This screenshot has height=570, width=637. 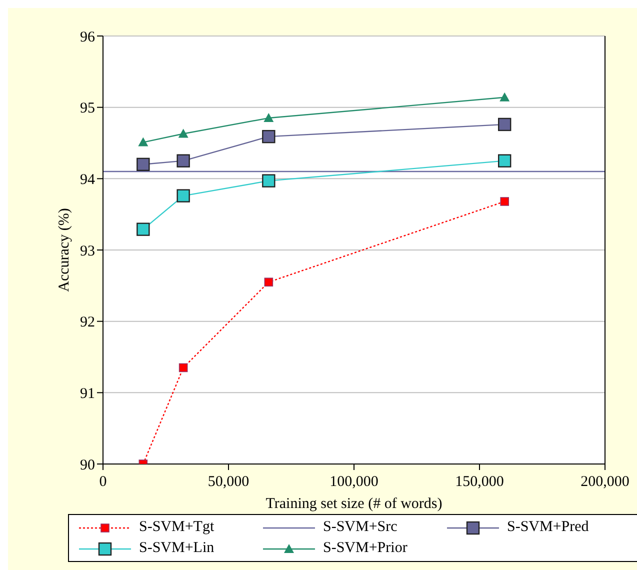 I want to click on x-tick-label: 100,000, so click(x=354, y=482).